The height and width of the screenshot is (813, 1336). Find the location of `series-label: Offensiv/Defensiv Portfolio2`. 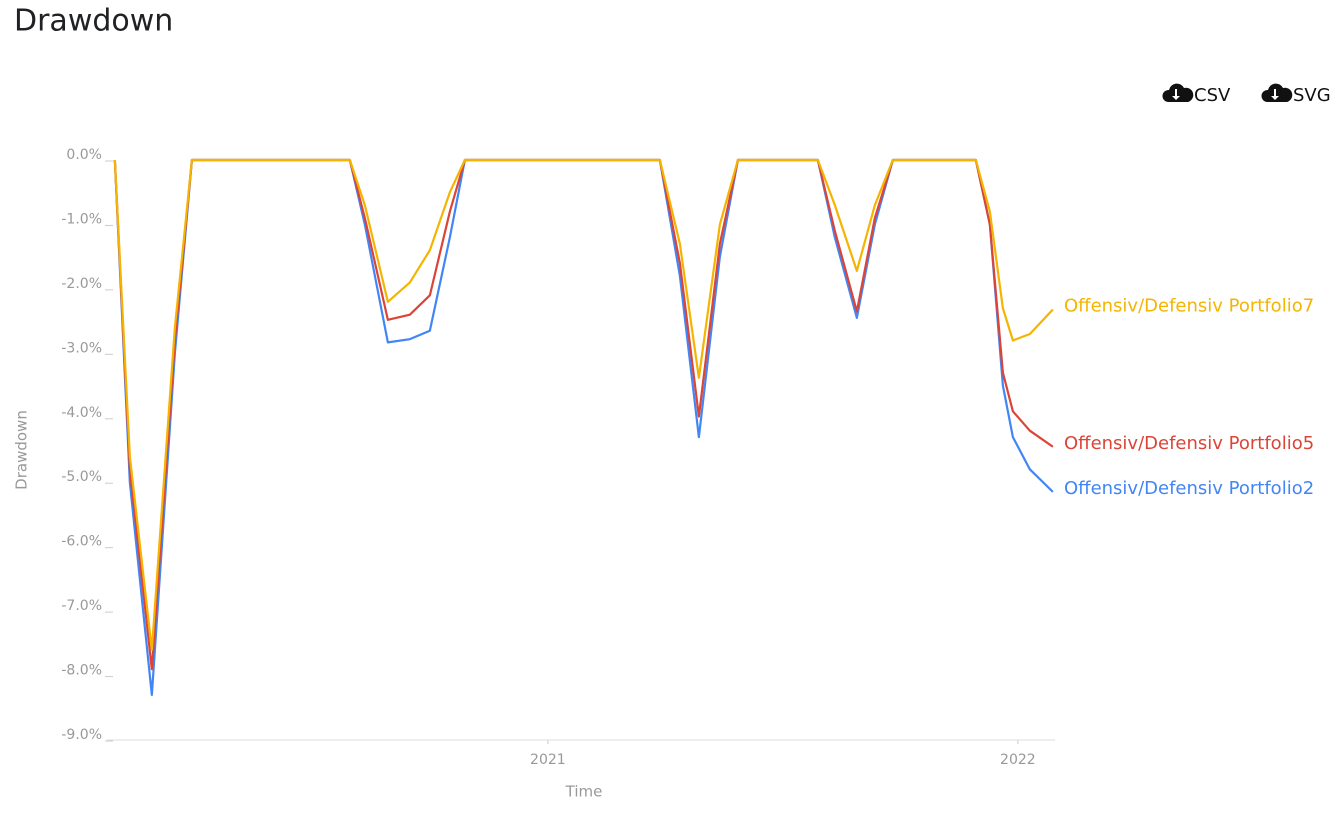

series-label: Offensiv/Defensiv Portfolio2 is located at coordinates (1189, 488).